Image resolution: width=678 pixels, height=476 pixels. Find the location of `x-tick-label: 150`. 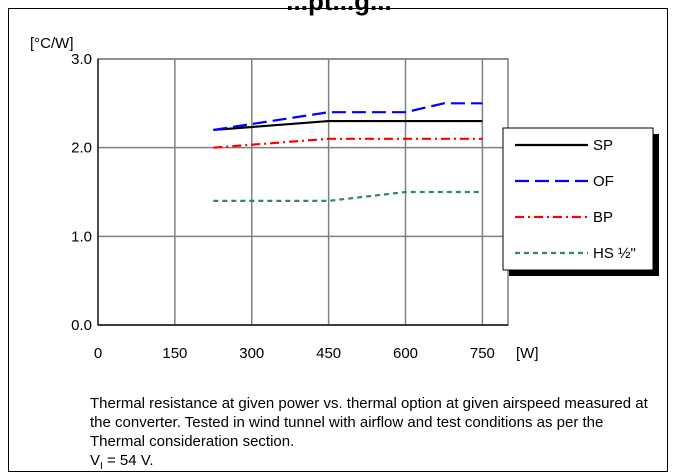

x-tick-label: 150 is located at coordinates (174, 353).